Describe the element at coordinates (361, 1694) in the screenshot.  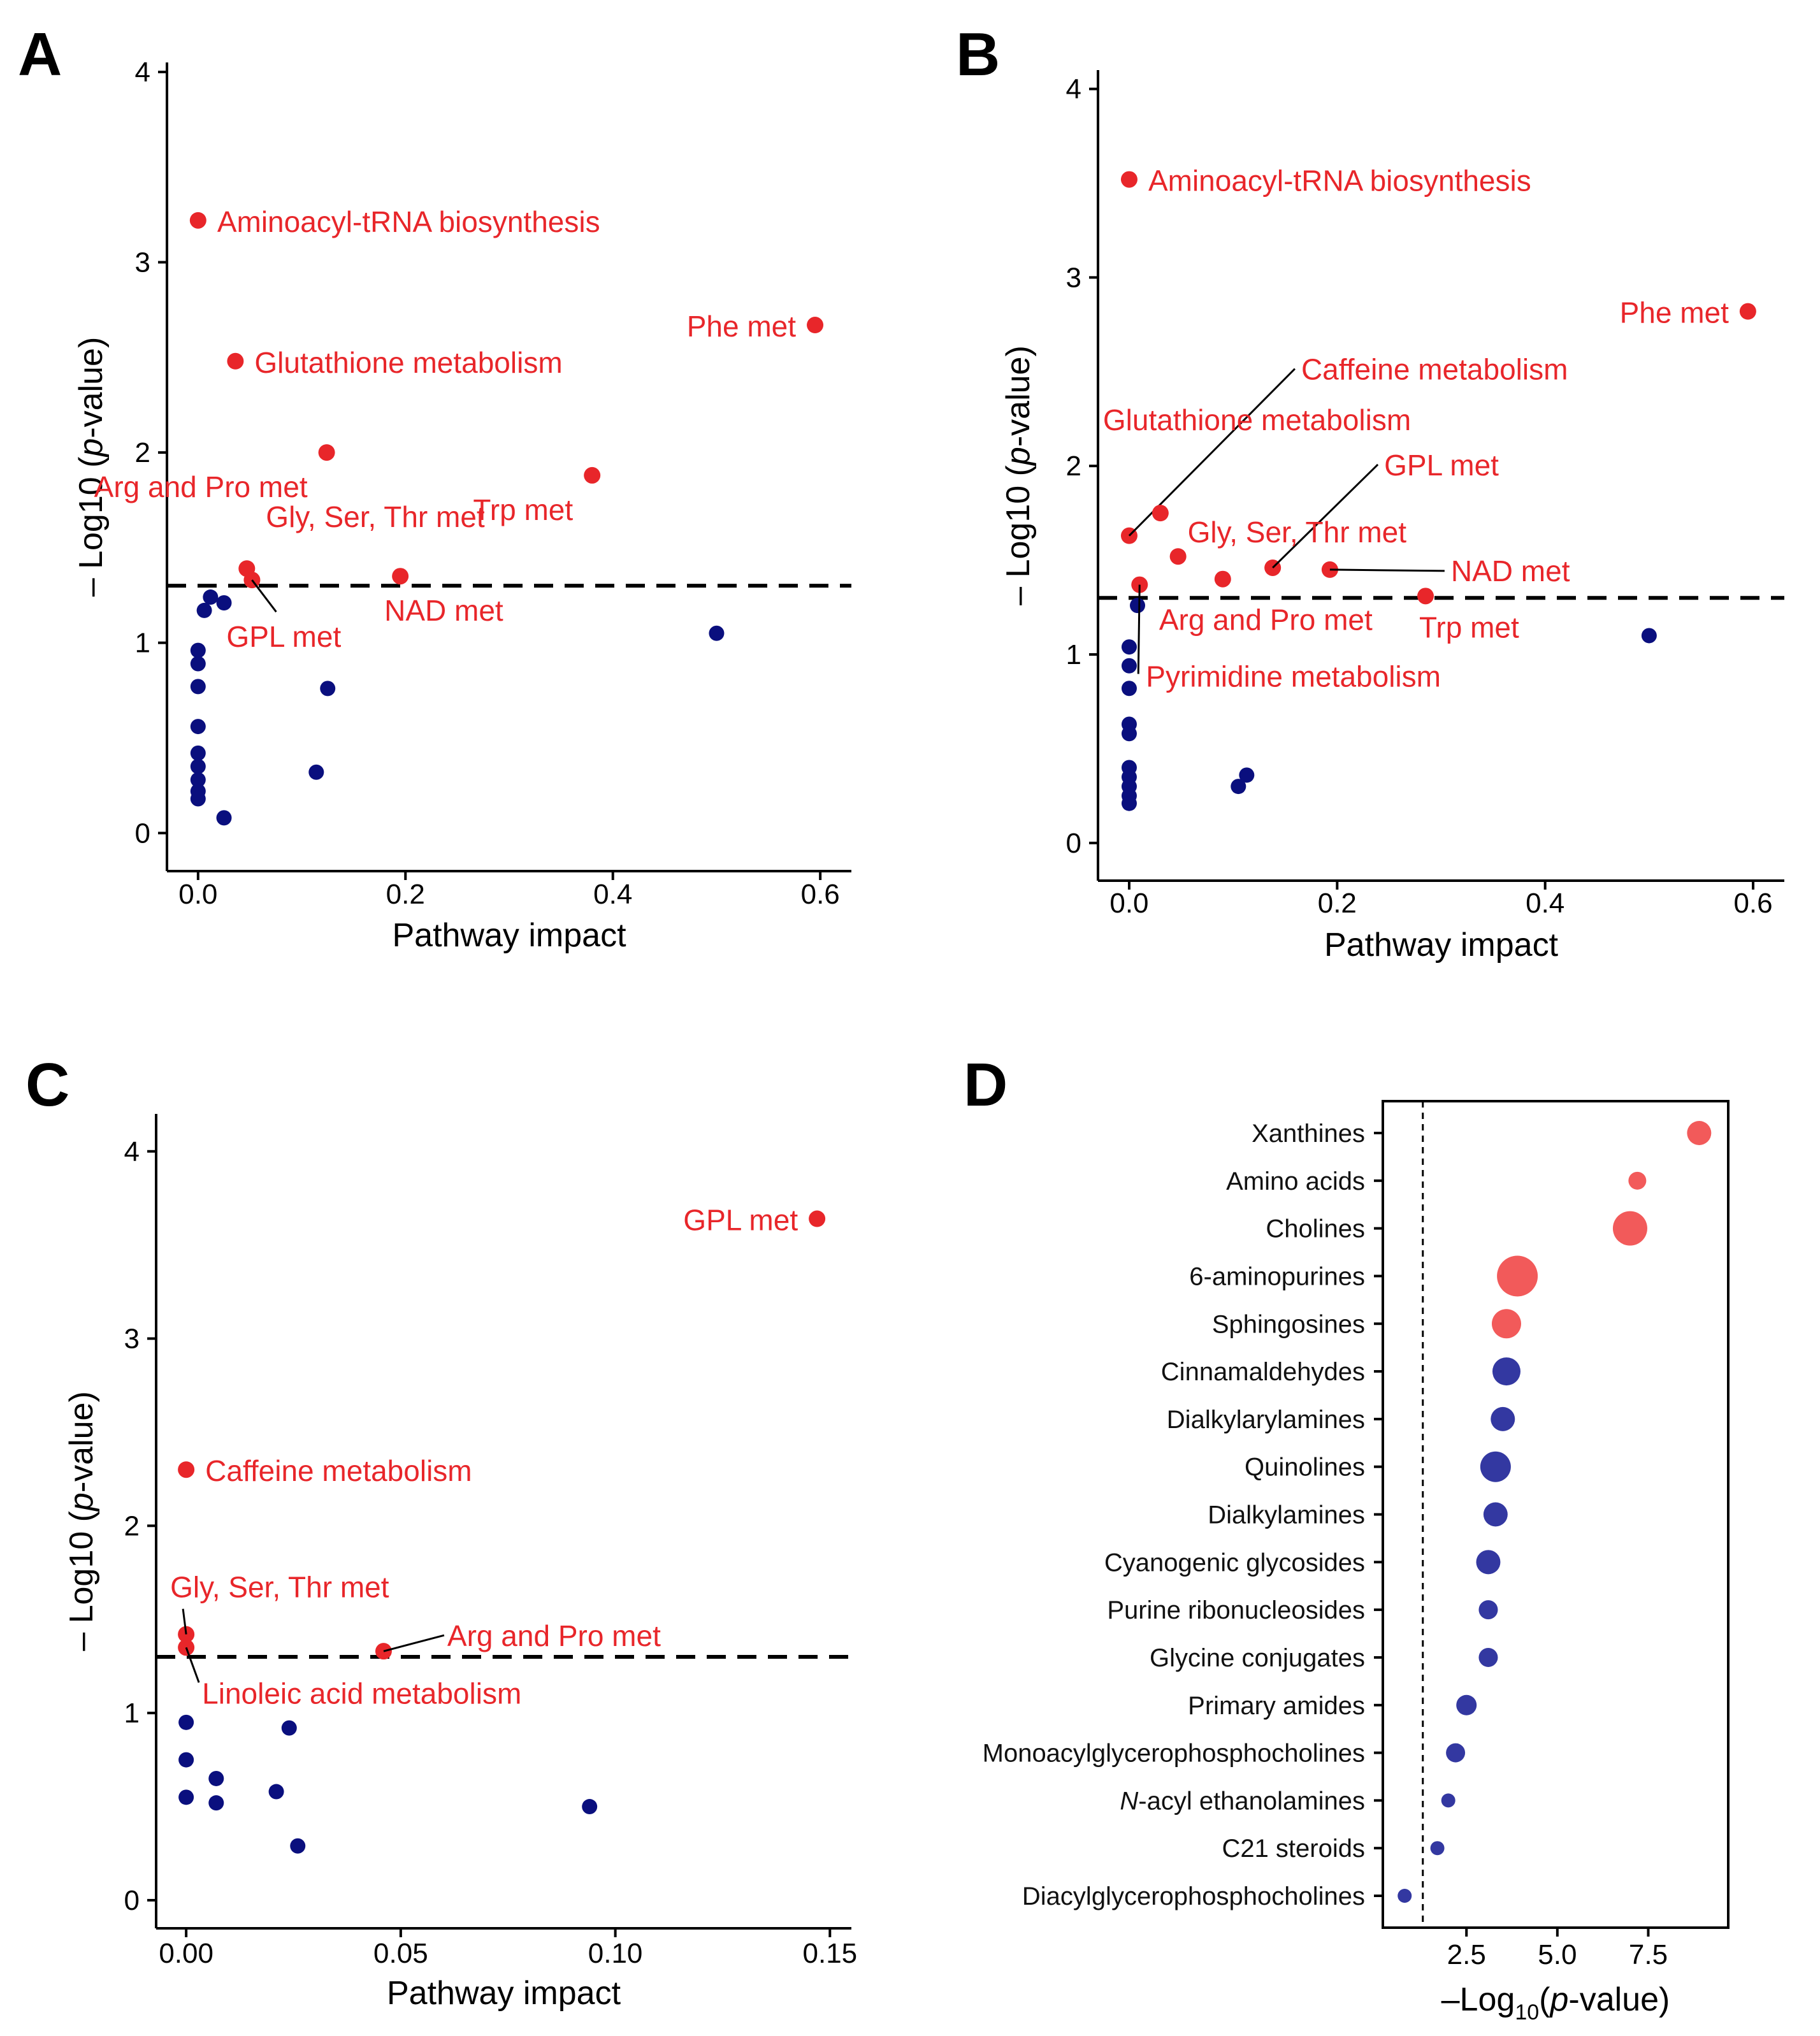
I see `point-label: Linoleic acid metabolism` at that location.